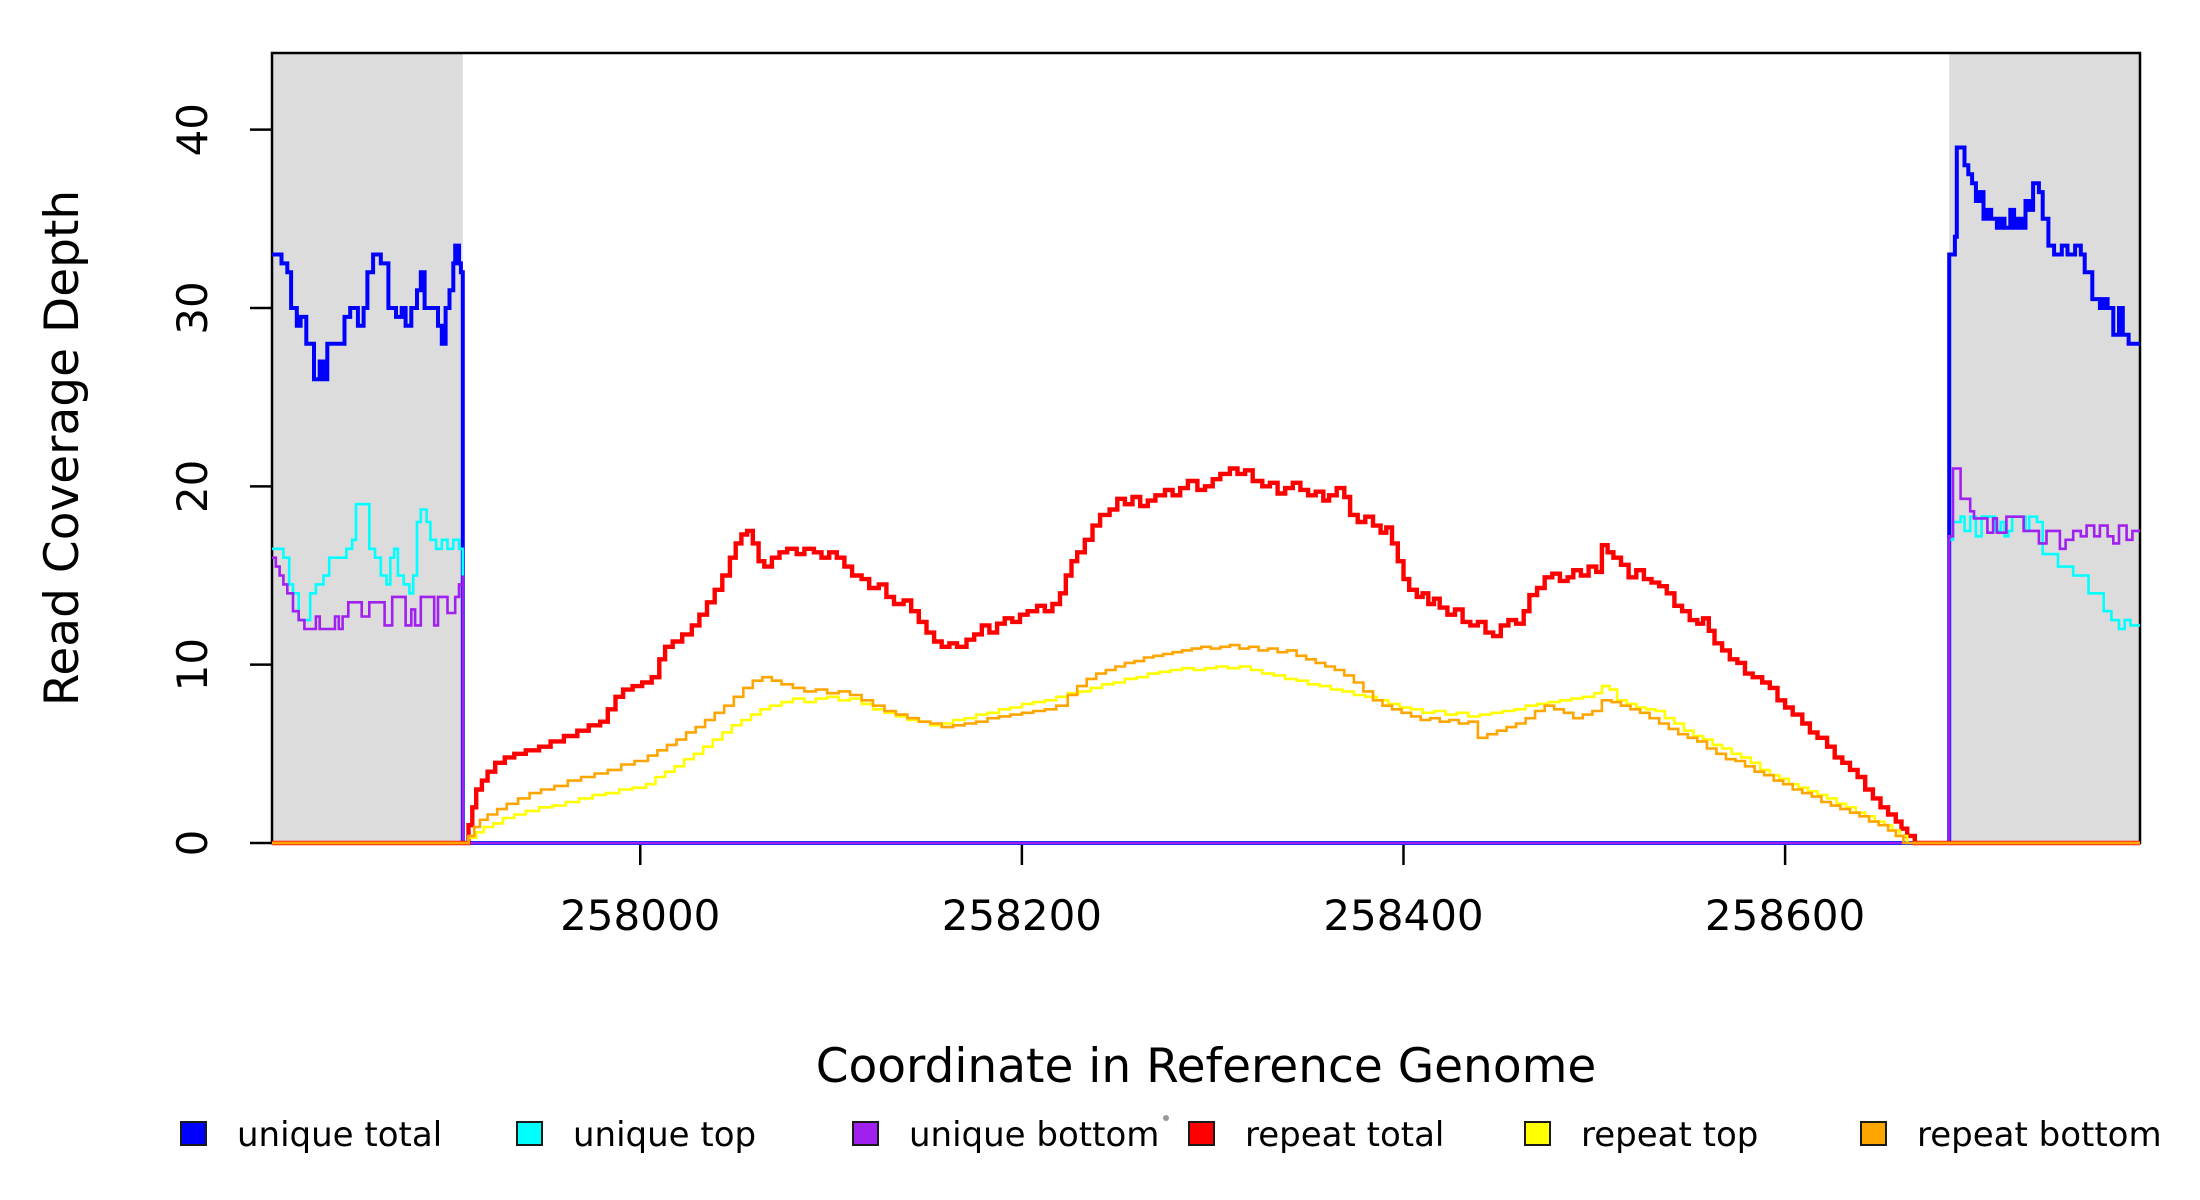 This screenshot has height=1200, width=2200. I want to click on x-tick-label: 258200, so click(1022, 915).